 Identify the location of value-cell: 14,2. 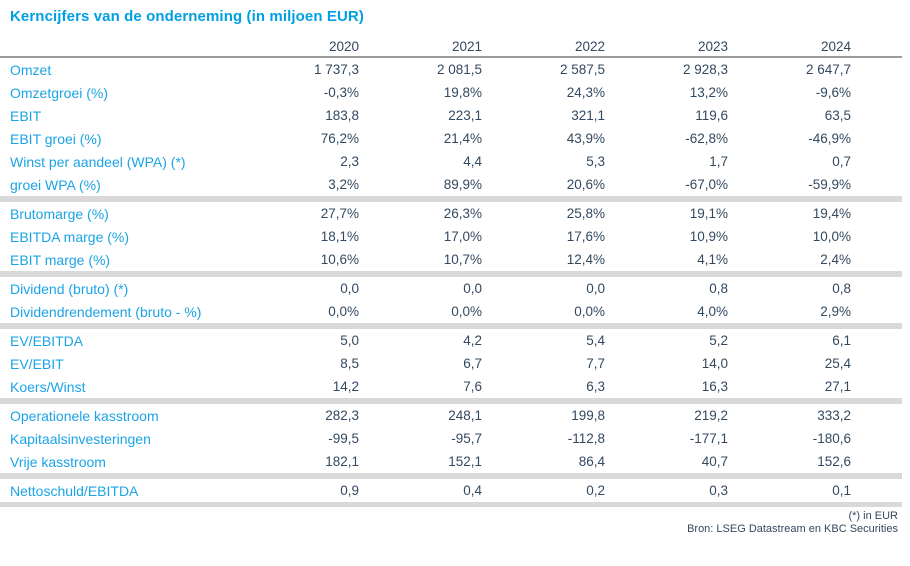
(345, 386).